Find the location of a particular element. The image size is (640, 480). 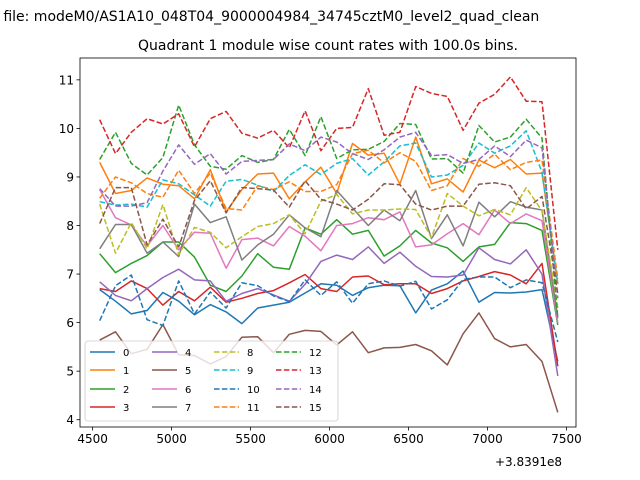

legend-label-12: 12 is located at coordinates (315, 353).